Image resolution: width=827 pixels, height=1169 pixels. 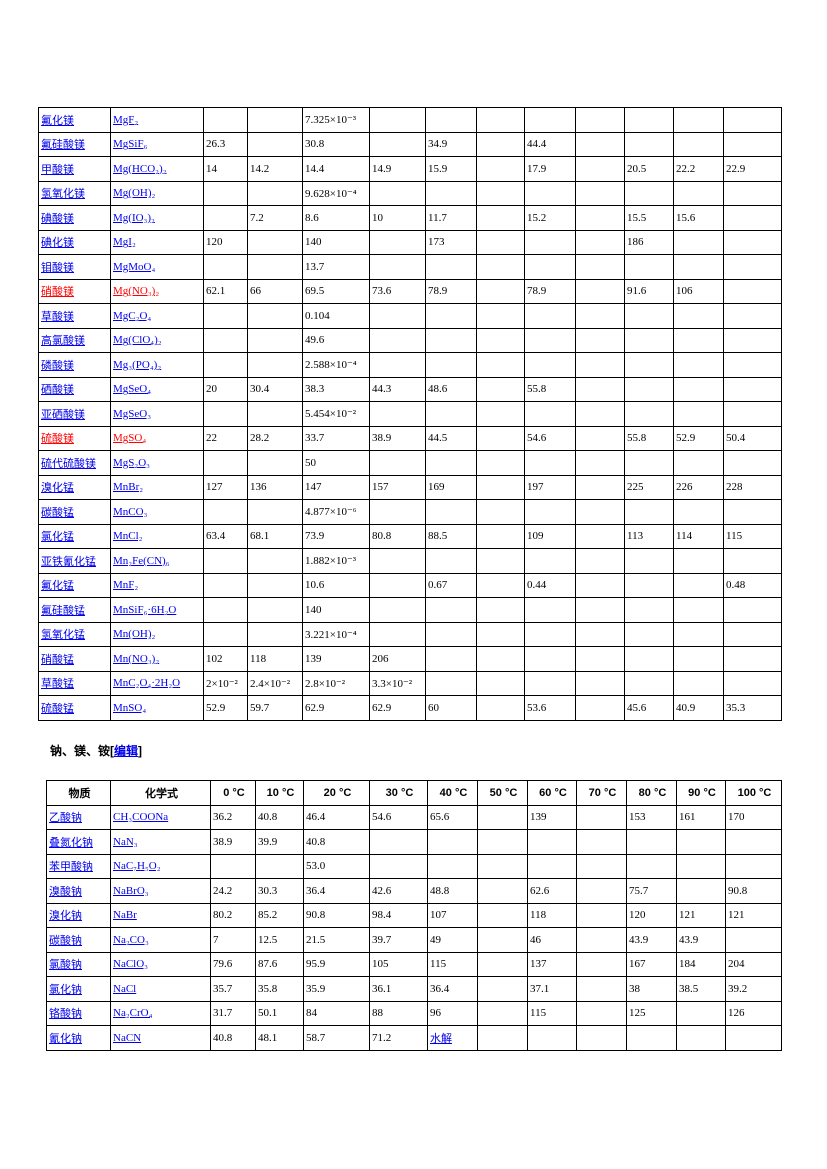 I want to click on substance-name: 碳酸锰, so click(x=74, y=512).